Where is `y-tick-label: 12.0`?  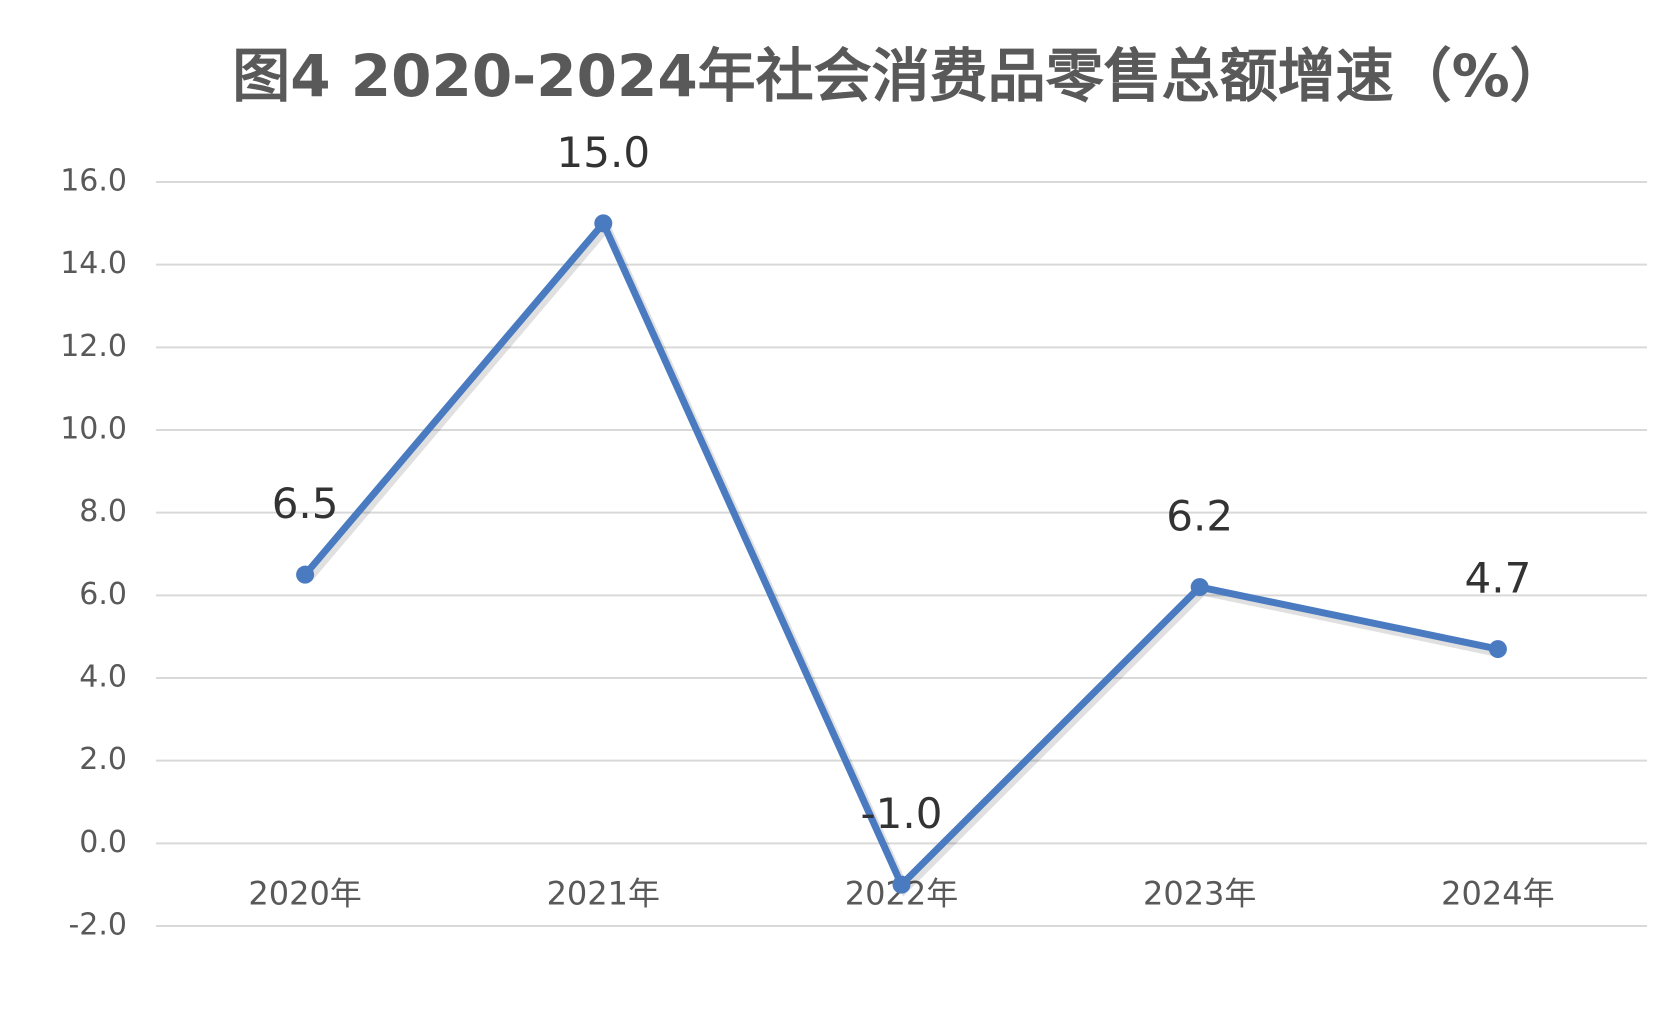
y-tick-label: 12.0 is located at coordinates (93, 346).